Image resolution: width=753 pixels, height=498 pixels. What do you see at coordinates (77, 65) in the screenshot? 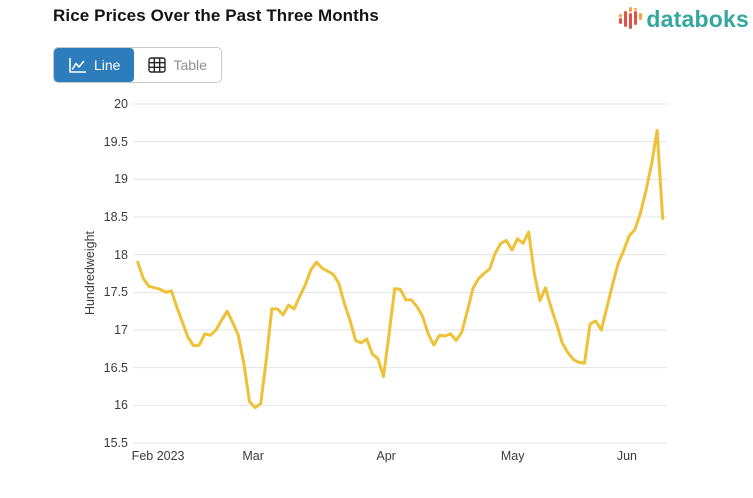
I see `line-chart-icon` at bounding box center [77, 65].